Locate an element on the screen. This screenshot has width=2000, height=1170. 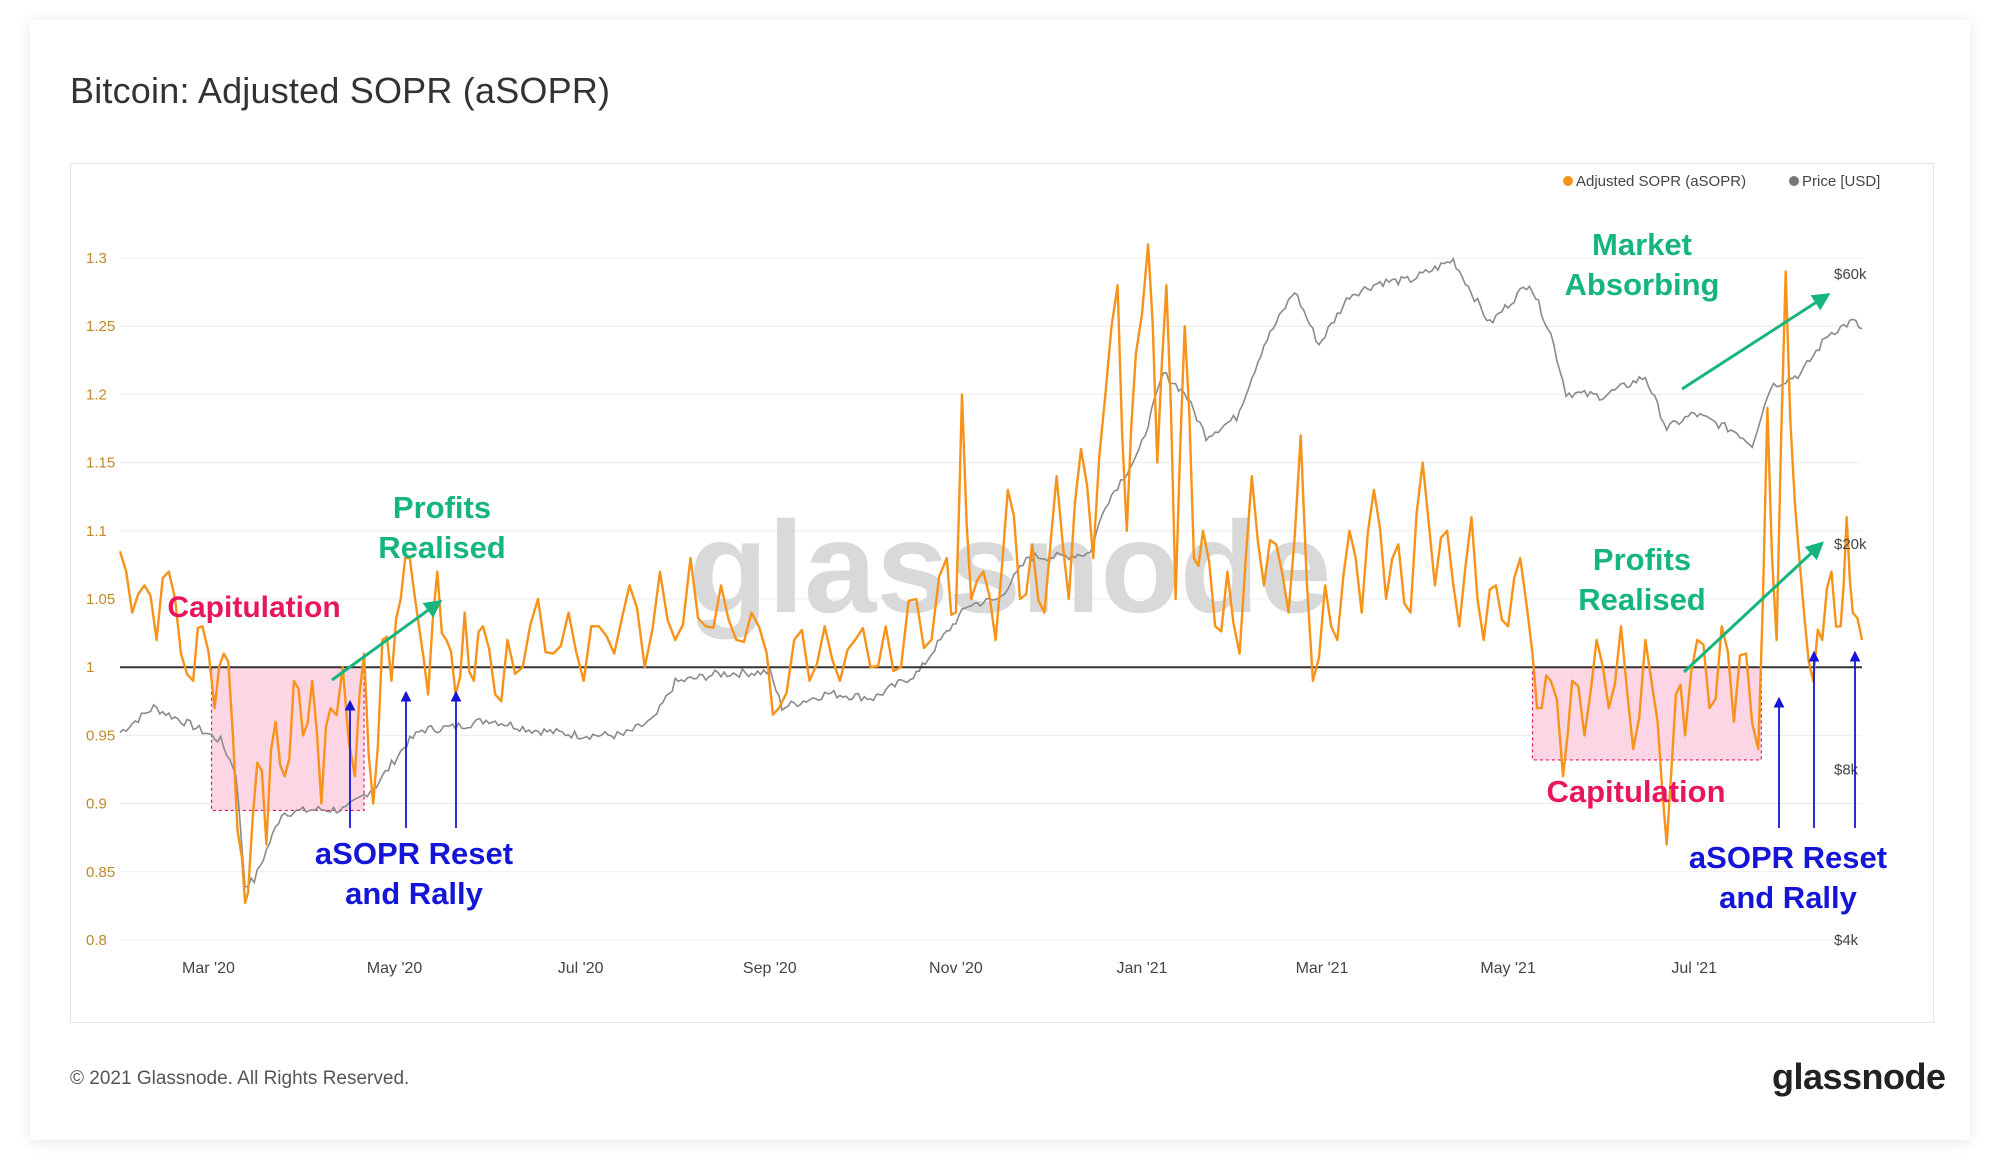
legend-label: Adjusted SOPR (aSOPR) is located at coordinates (1661, 181).